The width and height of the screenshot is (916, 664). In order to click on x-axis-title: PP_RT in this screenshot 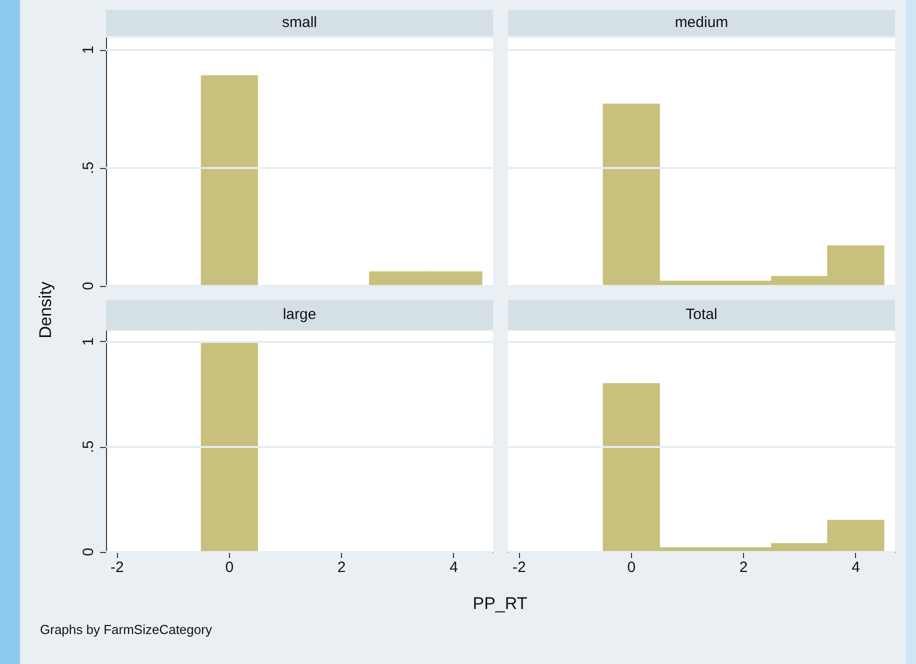, I will do `click(500, 604)`.